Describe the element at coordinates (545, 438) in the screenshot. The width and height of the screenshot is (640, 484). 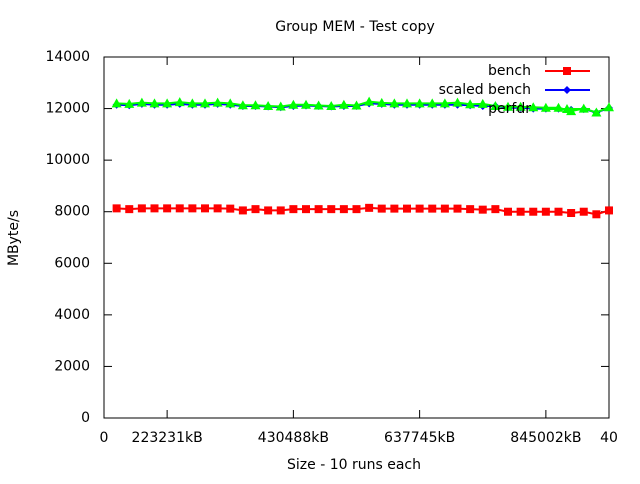
I see `x-tick-label: 845002kB` at that location.